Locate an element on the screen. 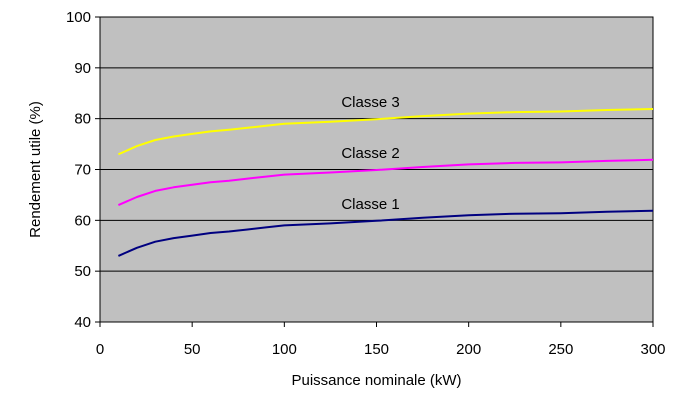  y-tick-label: 50 is located at coordinates (82, 271).